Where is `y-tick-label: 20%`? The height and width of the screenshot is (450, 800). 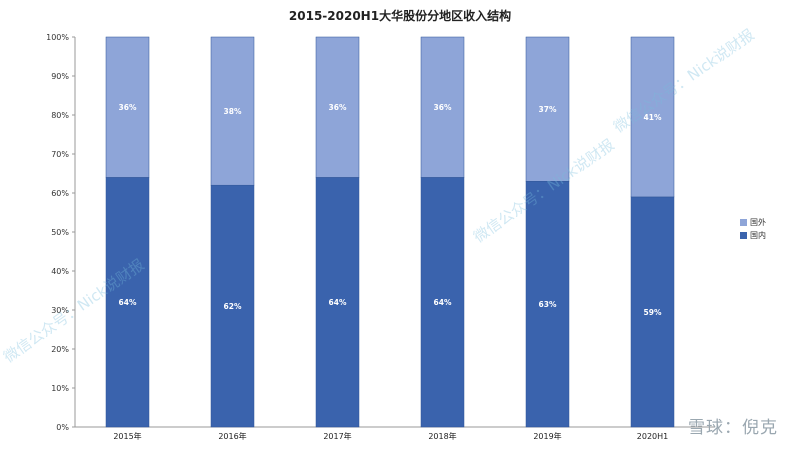 y-tick-label: 20% is located at coordinates (60, 349).